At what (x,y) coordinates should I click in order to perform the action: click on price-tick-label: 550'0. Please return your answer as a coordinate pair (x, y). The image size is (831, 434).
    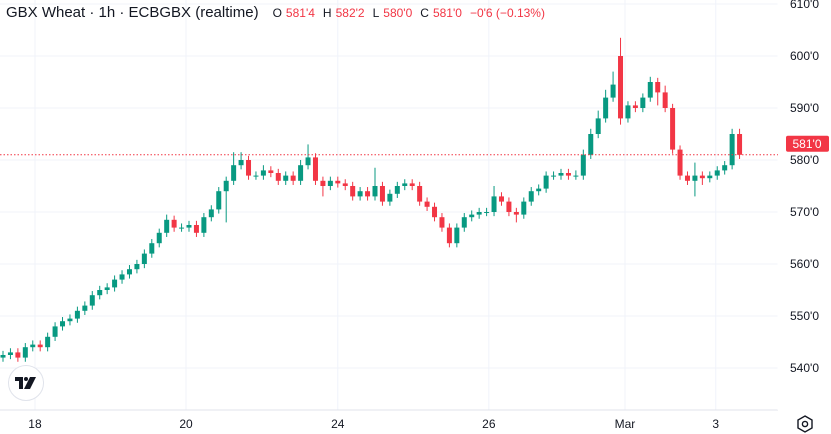
    Looking at the image, I should click on (804, 316).